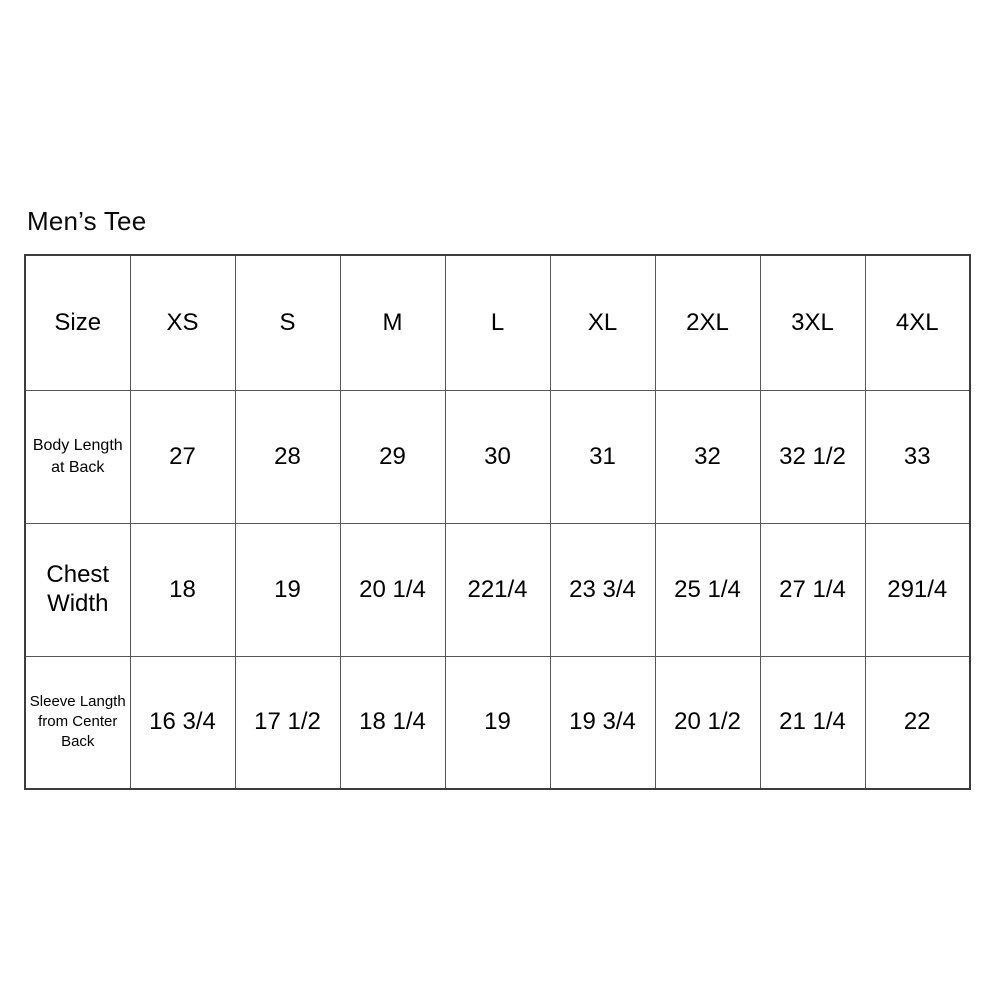  What do you see at coordinates (392, 589) in the screenshot?
I see `value-cell: 20 1/4` at bounding box center [392, 589].